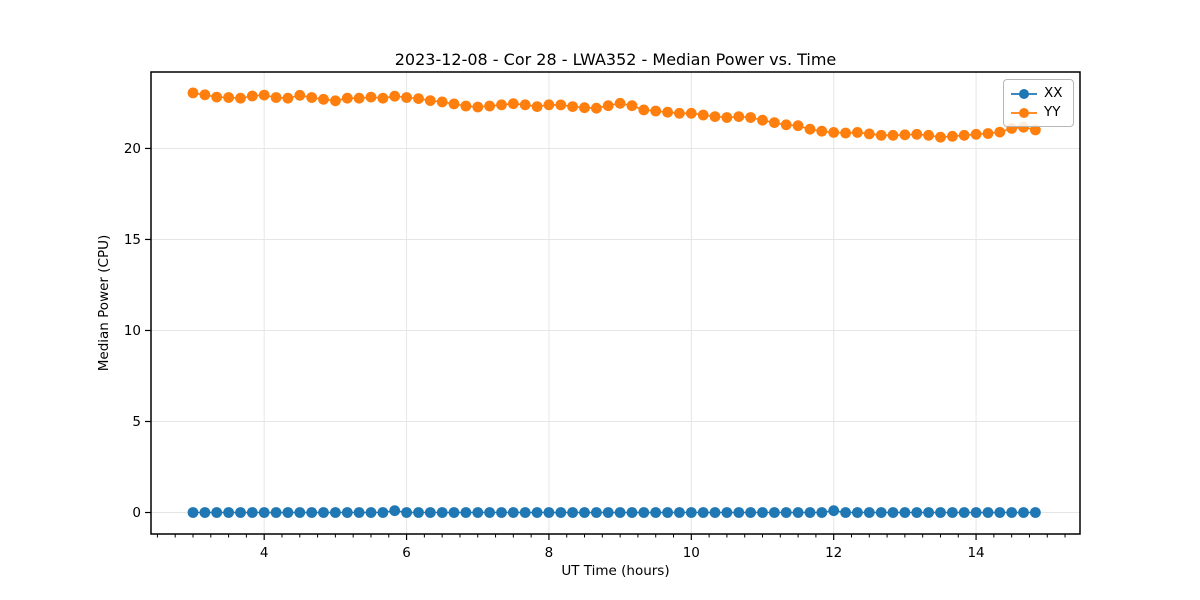 This screenshot has width=1200, height=600. What do you see at coordinates (136, 513) in the screenshot?
I see `y-tick-label: 0` at bounding box center [136, 513].